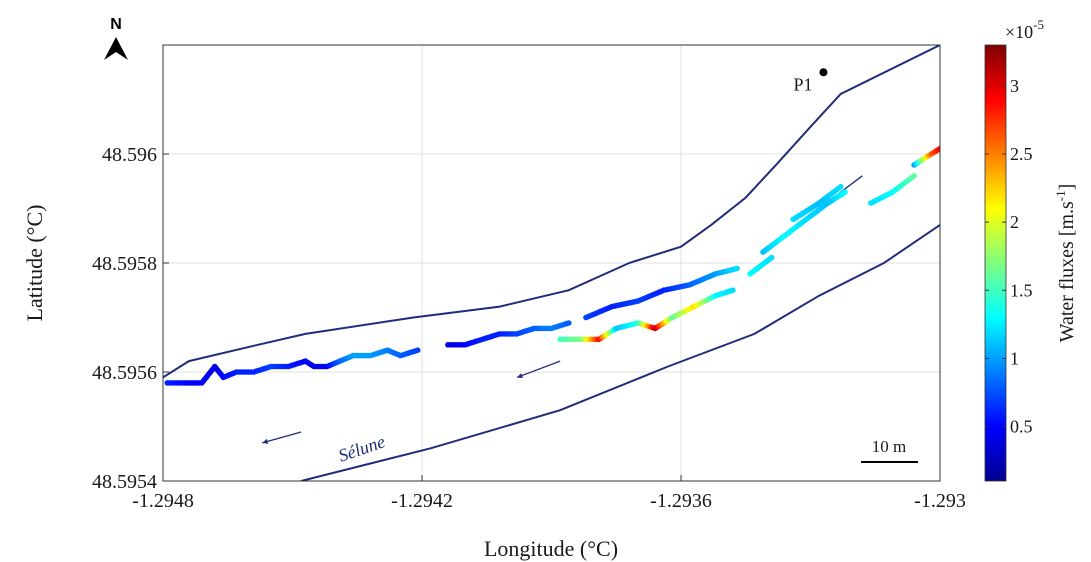 The height and width of the screenshot is (562, 1091). I want to click on y-axis-label: Latitude (°C), so click(34, 263).